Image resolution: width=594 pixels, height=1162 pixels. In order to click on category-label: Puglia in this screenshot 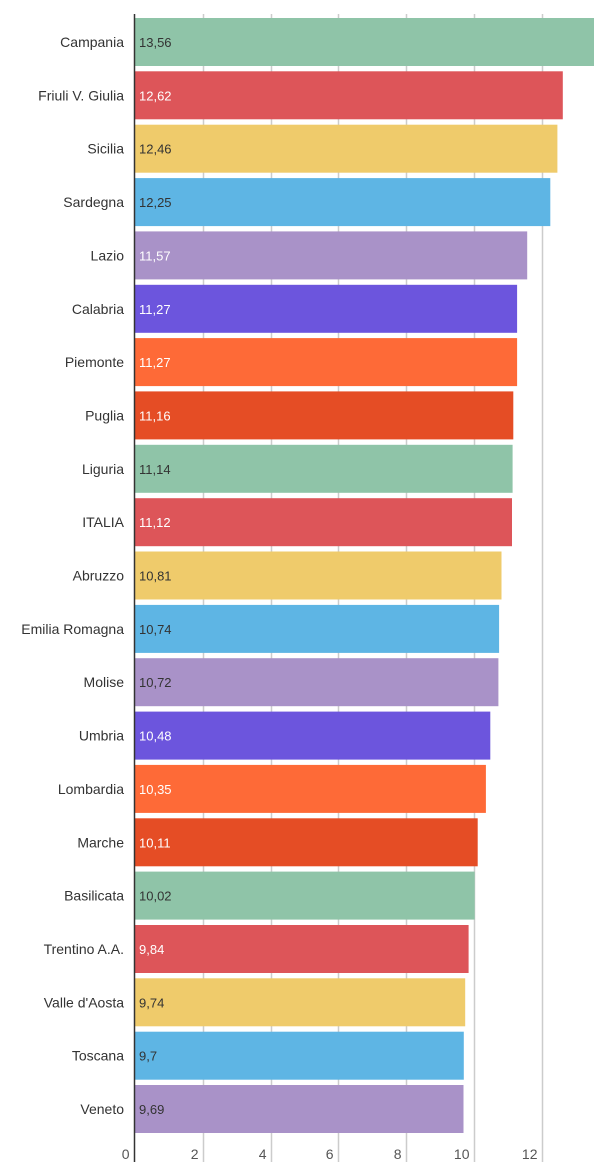, I will do `click(104, 415)`.